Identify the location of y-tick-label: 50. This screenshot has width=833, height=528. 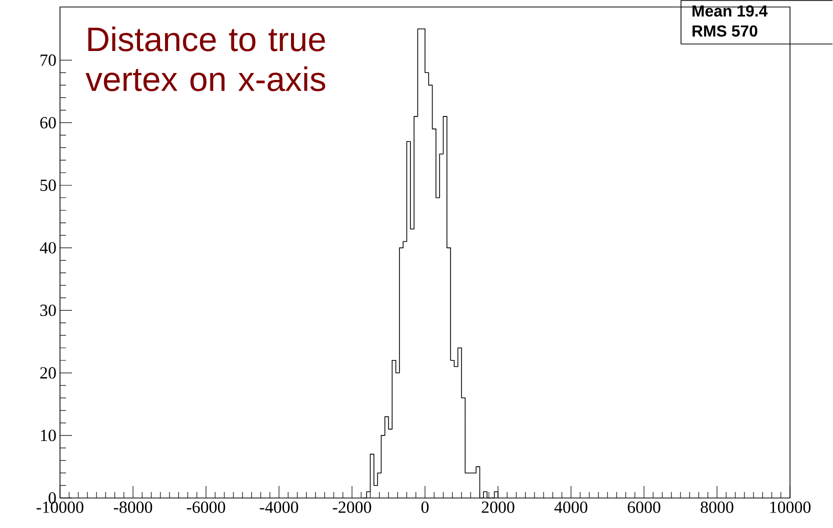
(48, 185).